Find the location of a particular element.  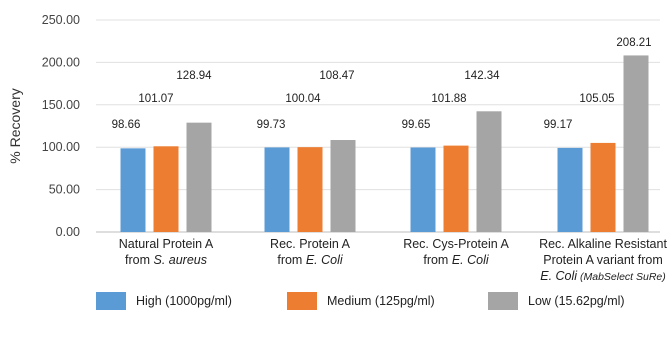

y-tick-label: 100.00 is located at coordinates (61, 147).